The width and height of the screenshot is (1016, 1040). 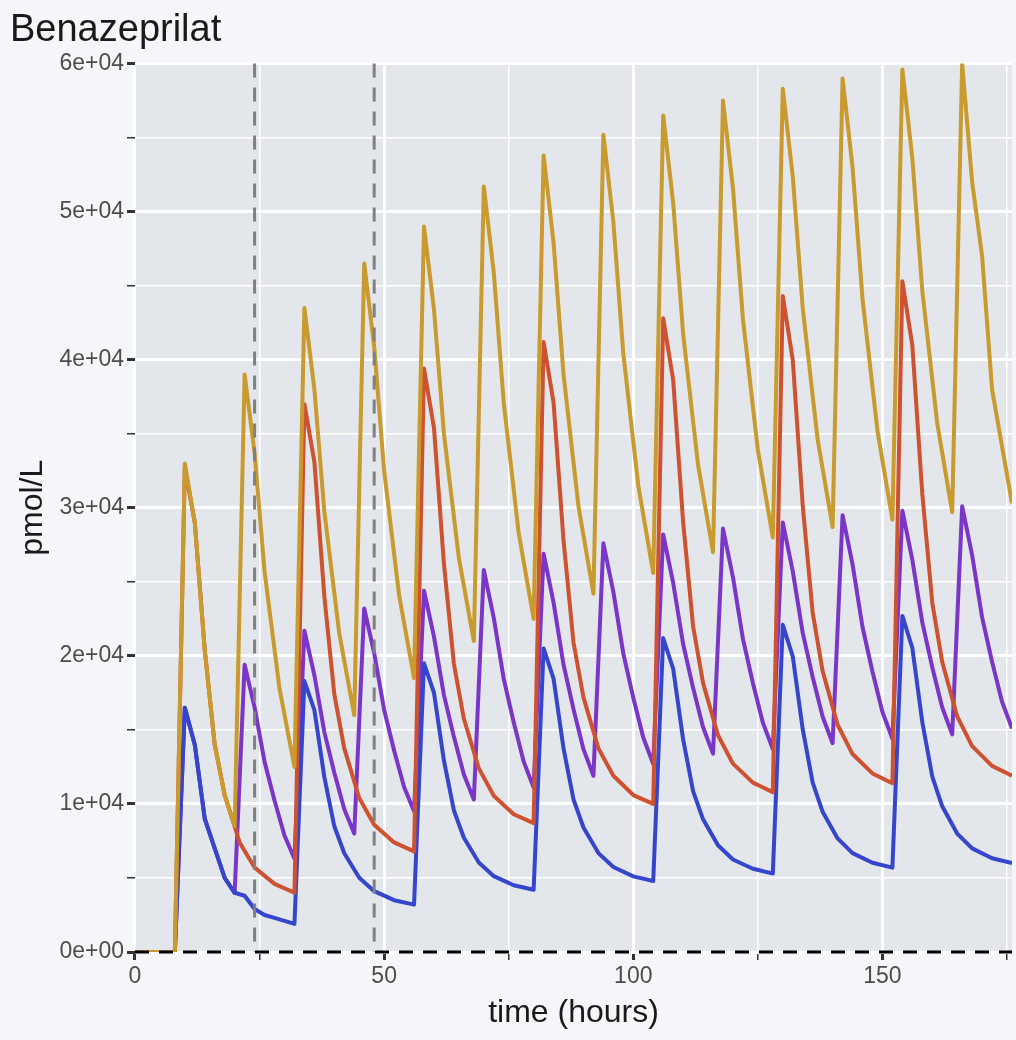 What do you see at coordinates (116, 28) in the screenshot?
I see `chart-title: Benazeprilat` at bounding box center [116, 28].